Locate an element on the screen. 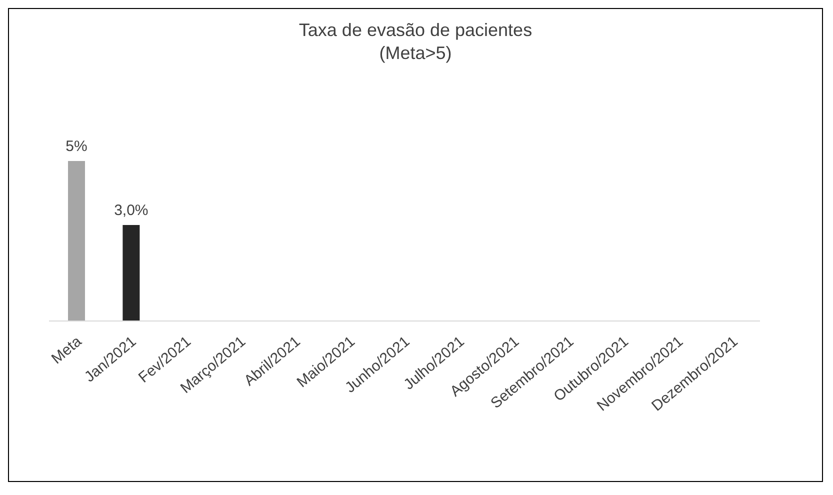  x-tick-label: Meta is located at coordinates (67, 350).